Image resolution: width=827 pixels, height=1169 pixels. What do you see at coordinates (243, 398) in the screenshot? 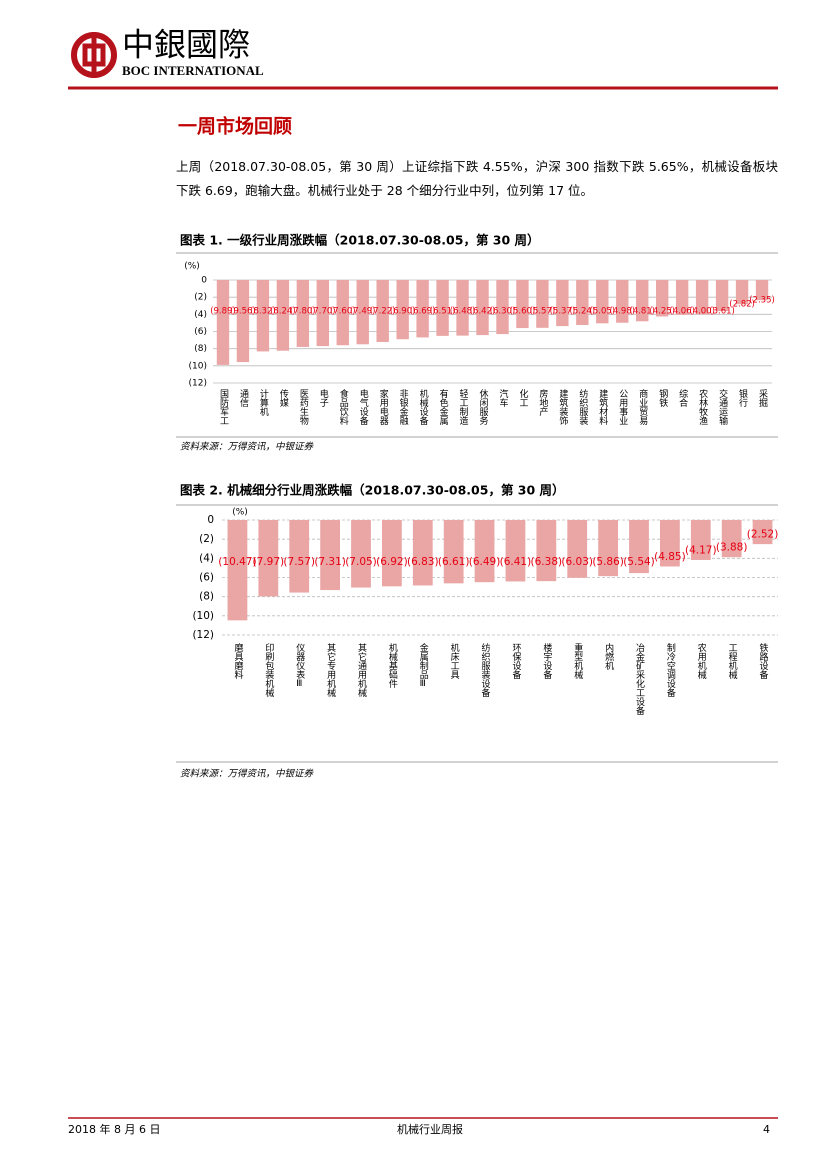
I see `x-tick-label: 通信` at bounding box center [243, 398].